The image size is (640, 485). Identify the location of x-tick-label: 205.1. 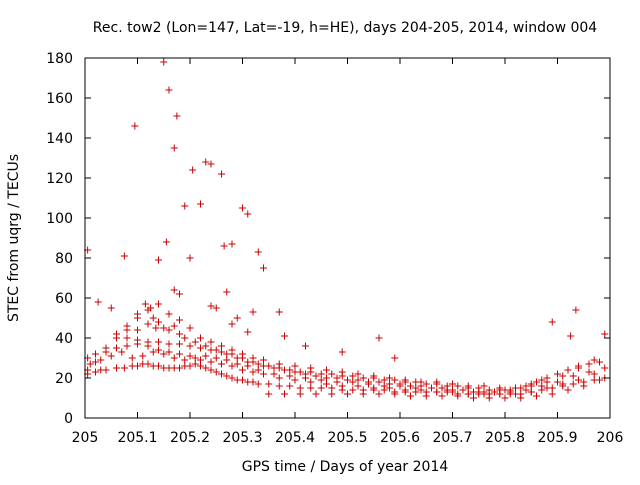
(137, 438).